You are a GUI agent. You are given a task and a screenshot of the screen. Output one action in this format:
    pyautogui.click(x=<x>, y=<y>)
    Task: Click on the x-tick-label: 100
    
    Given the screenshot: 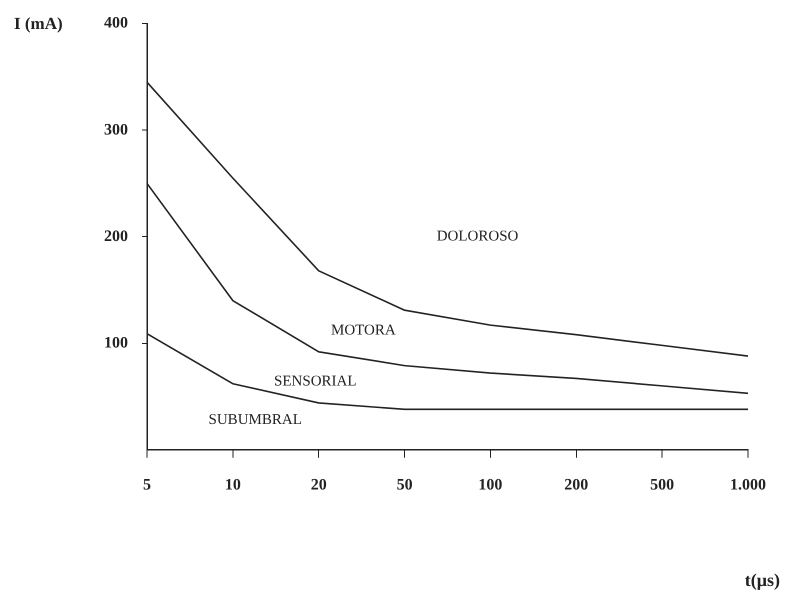 What is the action you would take?
    pyautogui.click(x=490, y=485)
    